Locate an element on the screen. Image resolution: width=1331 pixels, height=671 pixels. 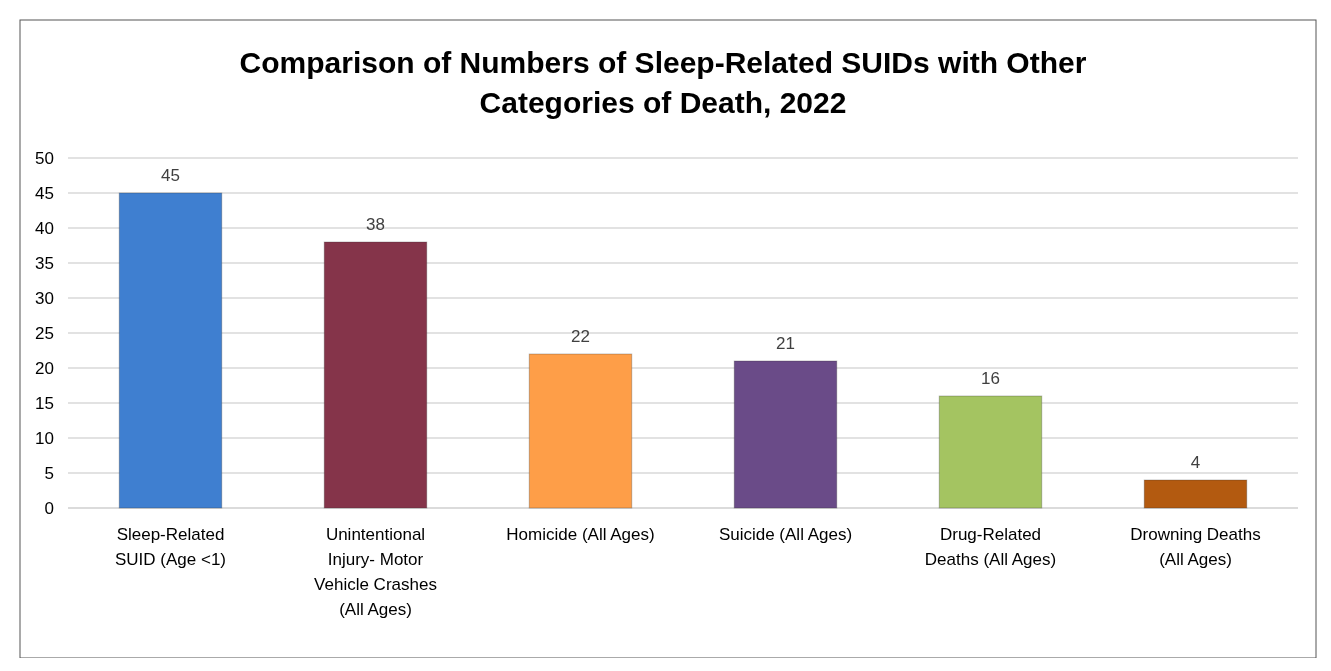
x-tick-label: Drug-Related Deaths (All Ages) is located at coordinates (990, 547).